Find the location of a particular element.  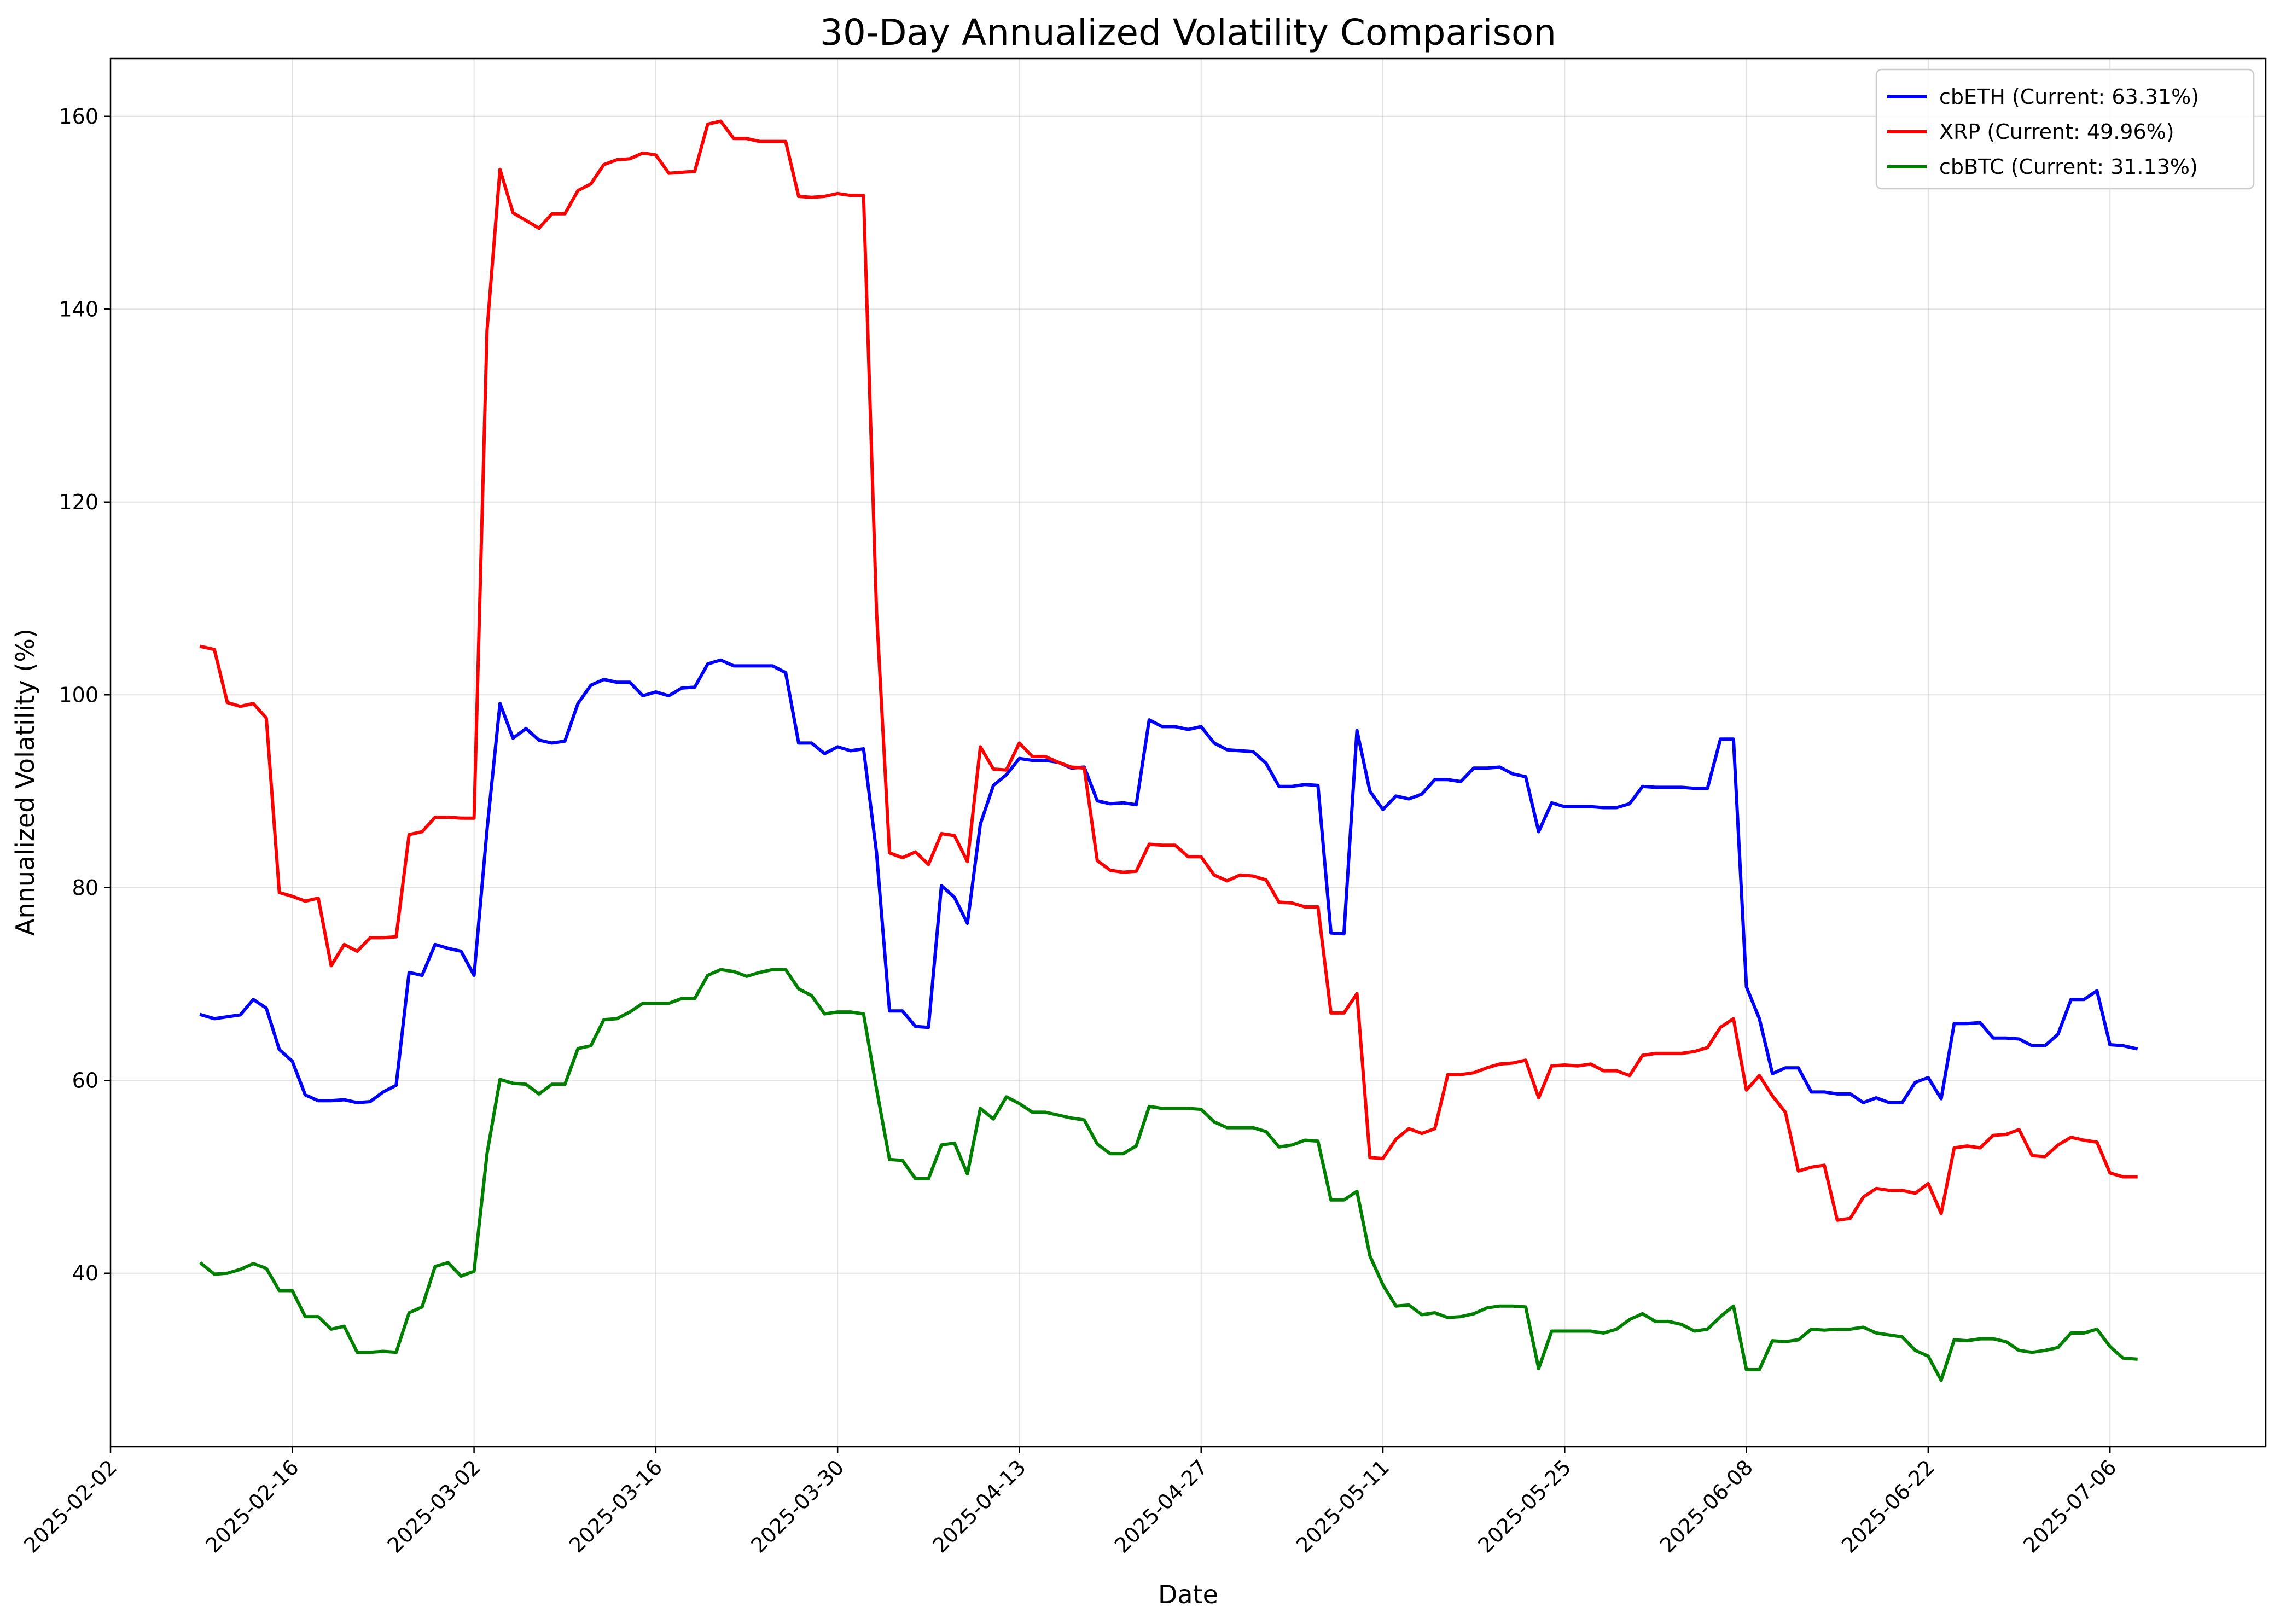

y-tick-label: 40 is located at coordinates (85, 1273).